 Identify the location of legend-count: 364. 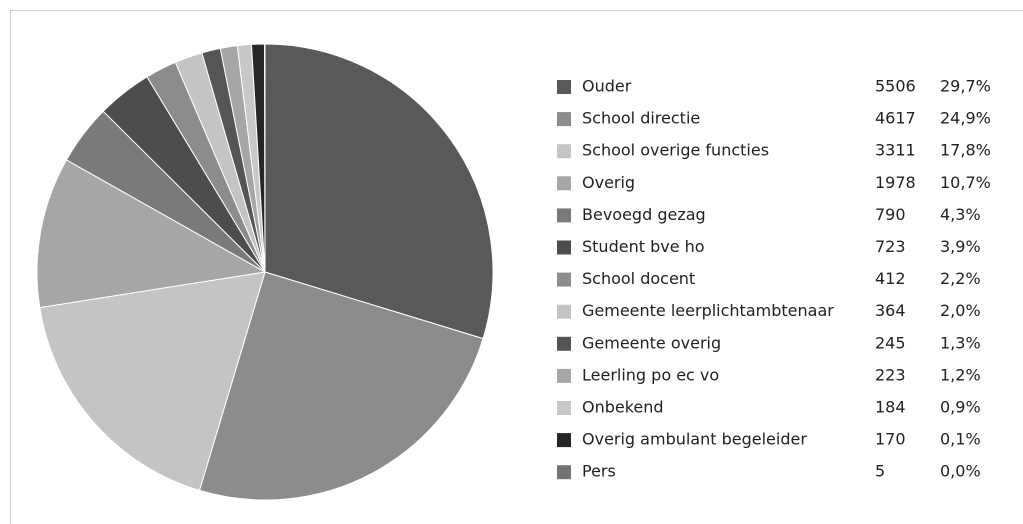
(890, 310).